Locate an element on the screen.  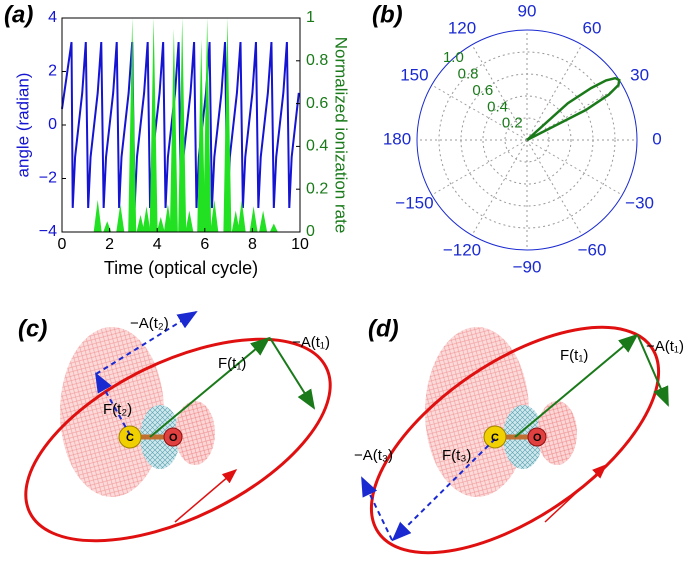
theta-tick-label: 60 is located at coordinates (592, 28).